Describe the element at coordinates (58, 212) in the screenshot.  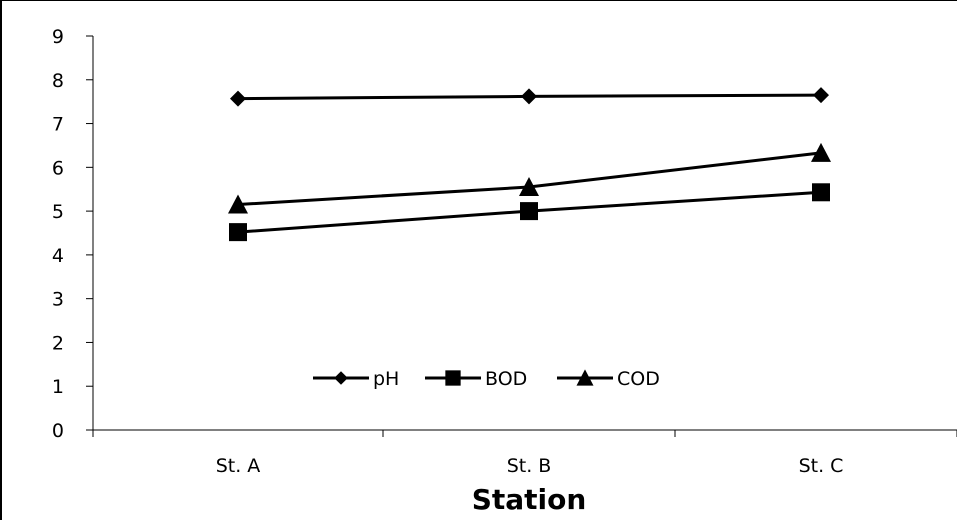
I see `y-tick-label: 5` at that location.